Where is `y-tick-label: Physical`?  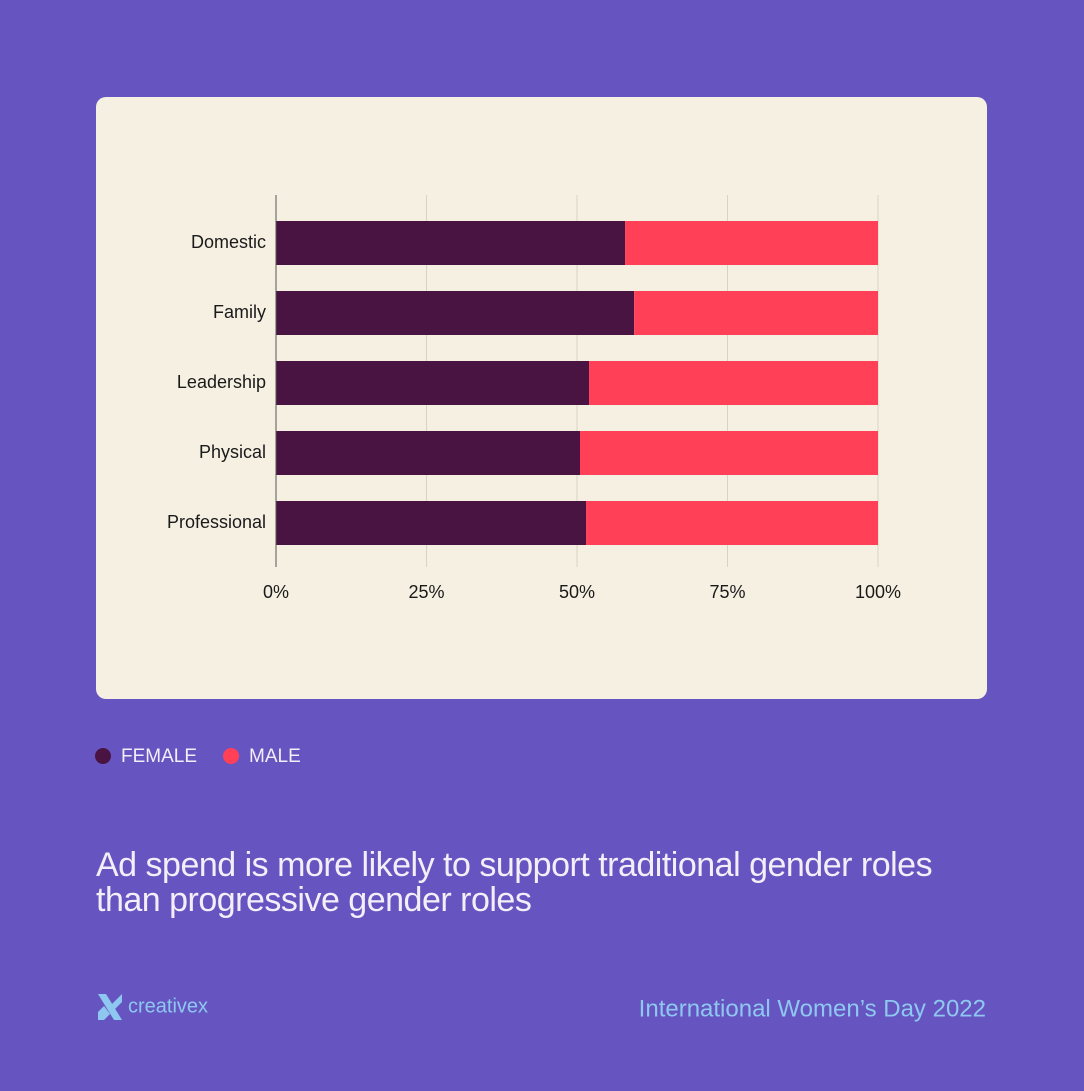 y-tick-label: Physical is located at coordinates (232, 452).